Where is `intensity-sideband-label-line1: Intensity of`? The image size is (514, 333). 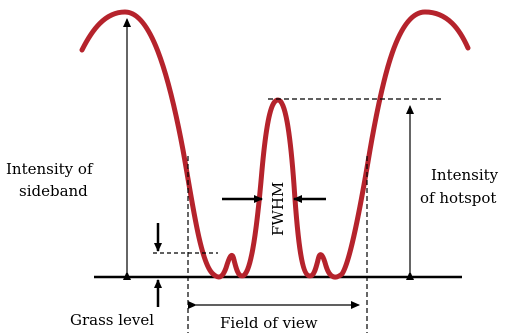
intensity-sideband-label-line1: Intensity of is located at coordinates (50, 169).